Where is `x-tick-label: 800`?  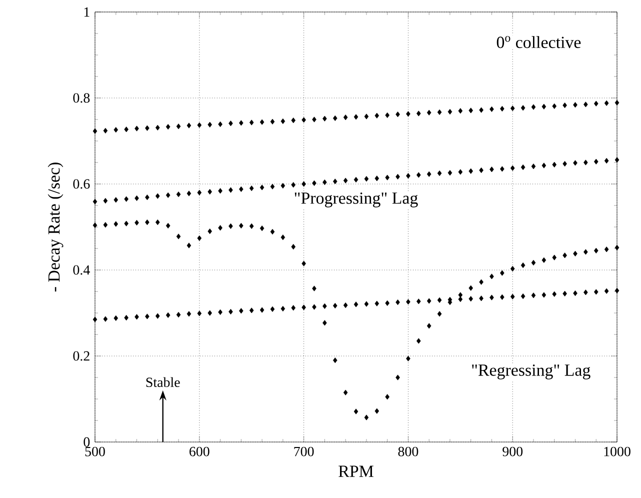
x-tick-label: 800 is located at coordinates (408, 451).